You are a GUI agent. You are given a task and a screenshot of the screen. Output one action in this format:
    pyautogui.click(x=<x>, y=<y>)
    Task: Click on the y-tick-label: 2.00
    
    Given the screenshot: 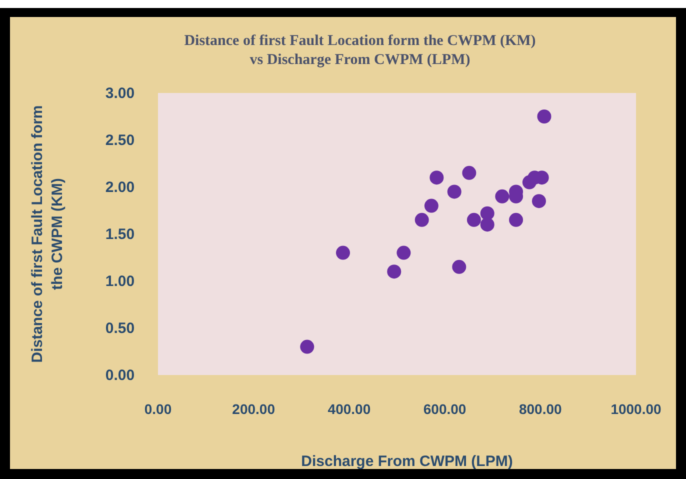 What is the action you would take?
    pyautogui.click(x=120, y=187)
    